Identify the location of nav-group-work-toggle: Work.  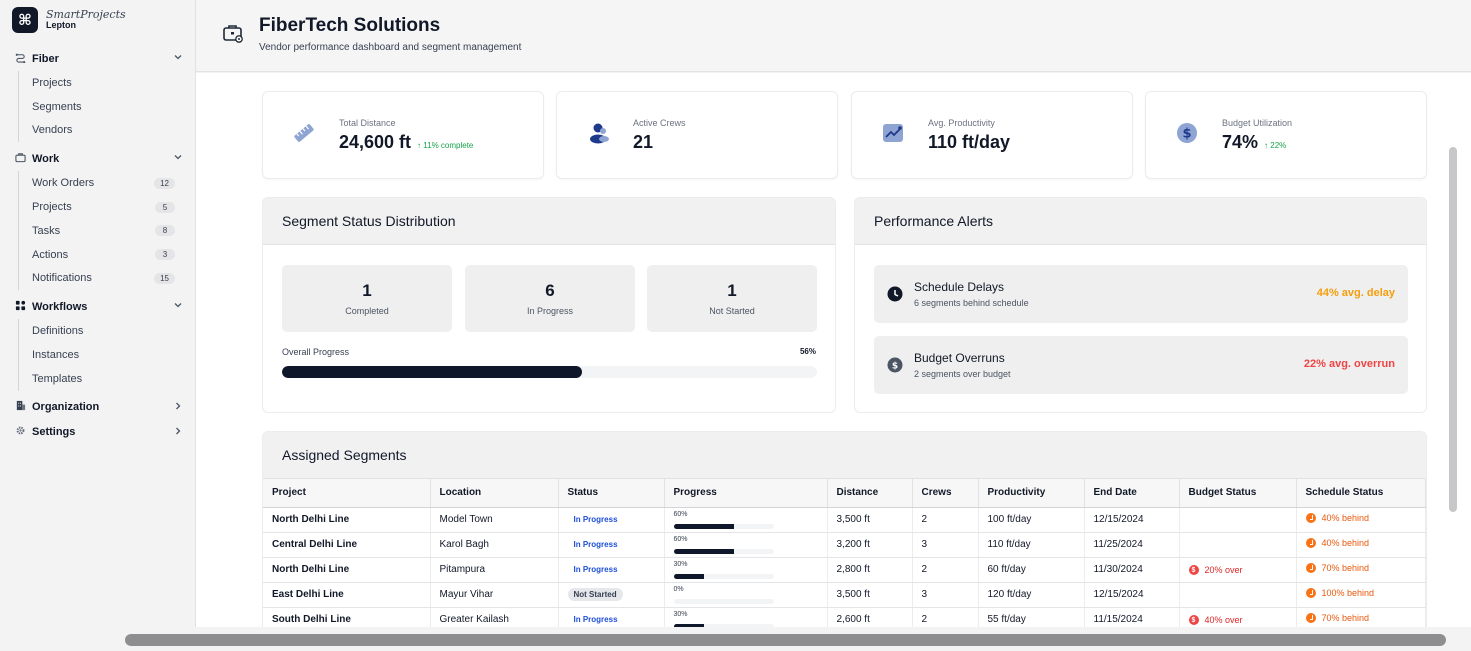
(97, 158).